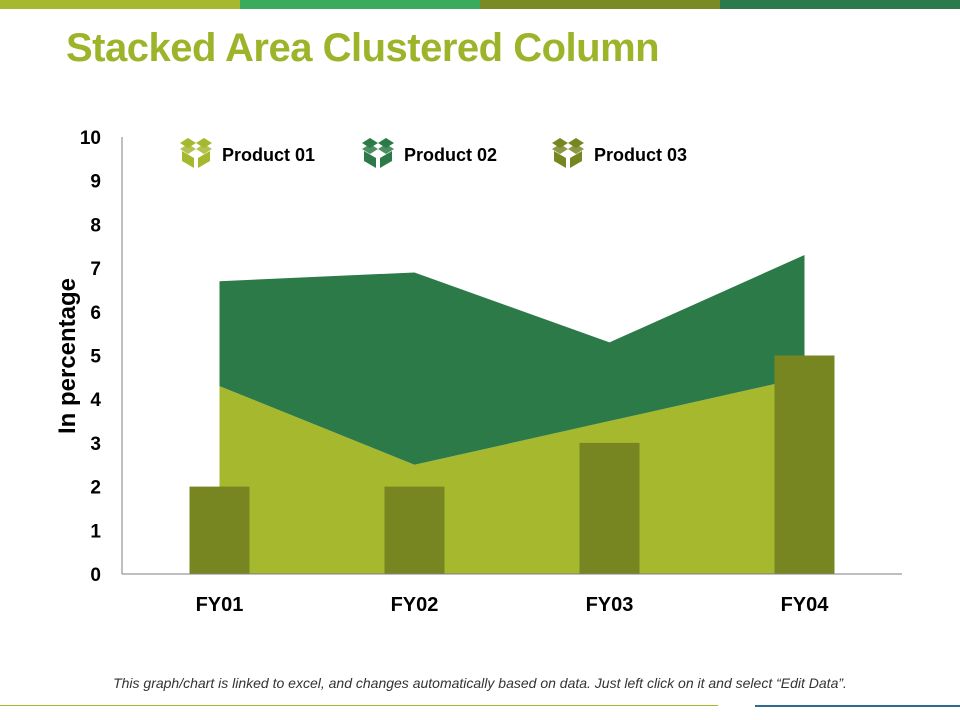 The height and width of the screenshot is (720, 960). Describe the element at coordinates (220, 605) in the screenshot. I see `x-tick-label: FY01` at that location.